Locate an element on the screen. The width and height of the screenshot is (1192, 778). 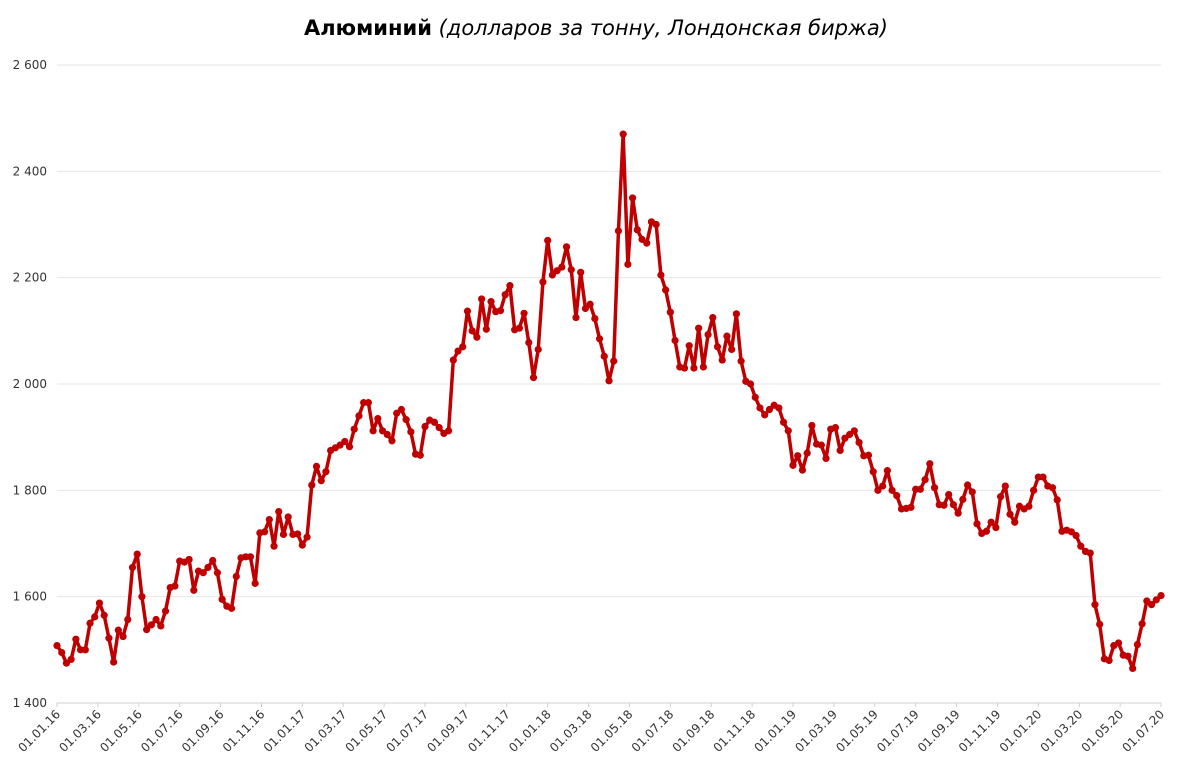
x-tick-label: 01.07.16 is located at coordinates (162, 731).